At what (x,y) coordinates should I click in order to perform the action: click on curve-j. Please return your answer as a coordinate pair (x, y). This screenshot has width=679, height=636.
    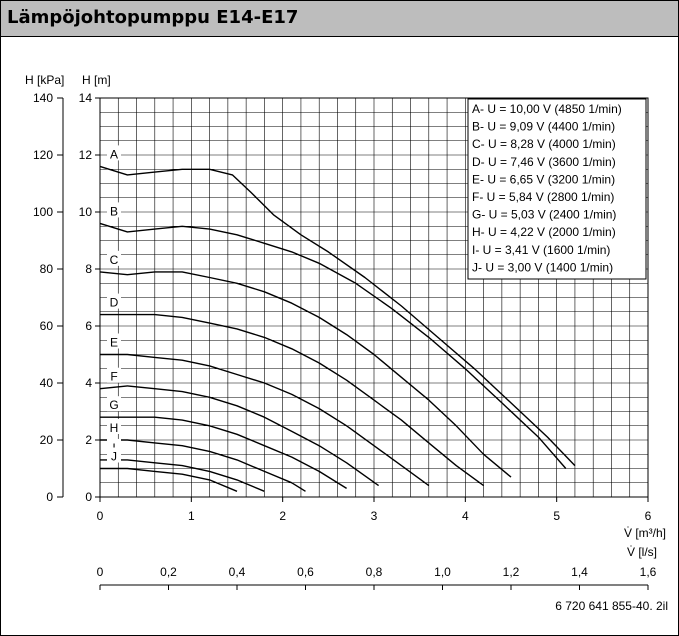
    Looking at the image, I should click on (169, 479).